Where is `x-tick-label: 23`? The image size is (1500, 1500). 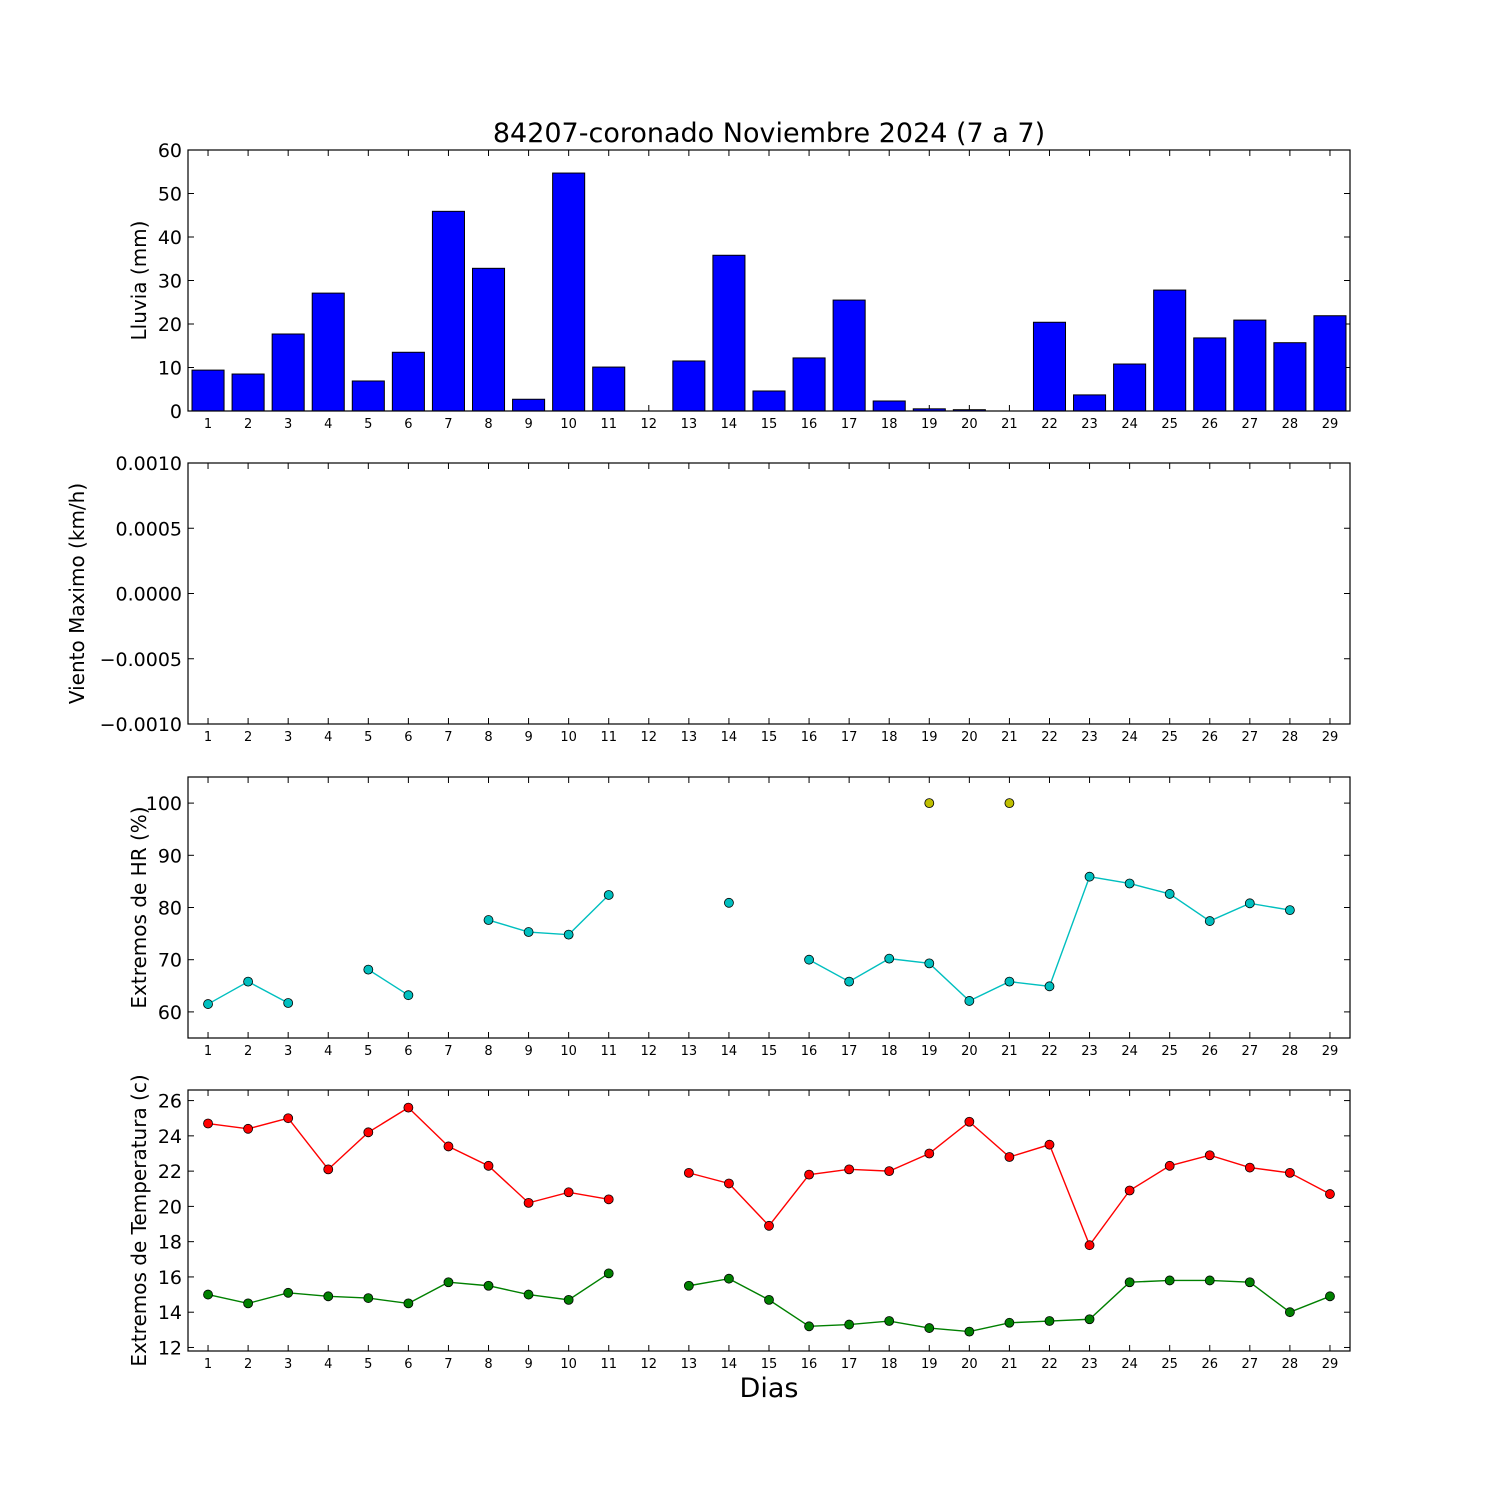
x-tick-label: 23 is located at coordinates (1089, 1051).